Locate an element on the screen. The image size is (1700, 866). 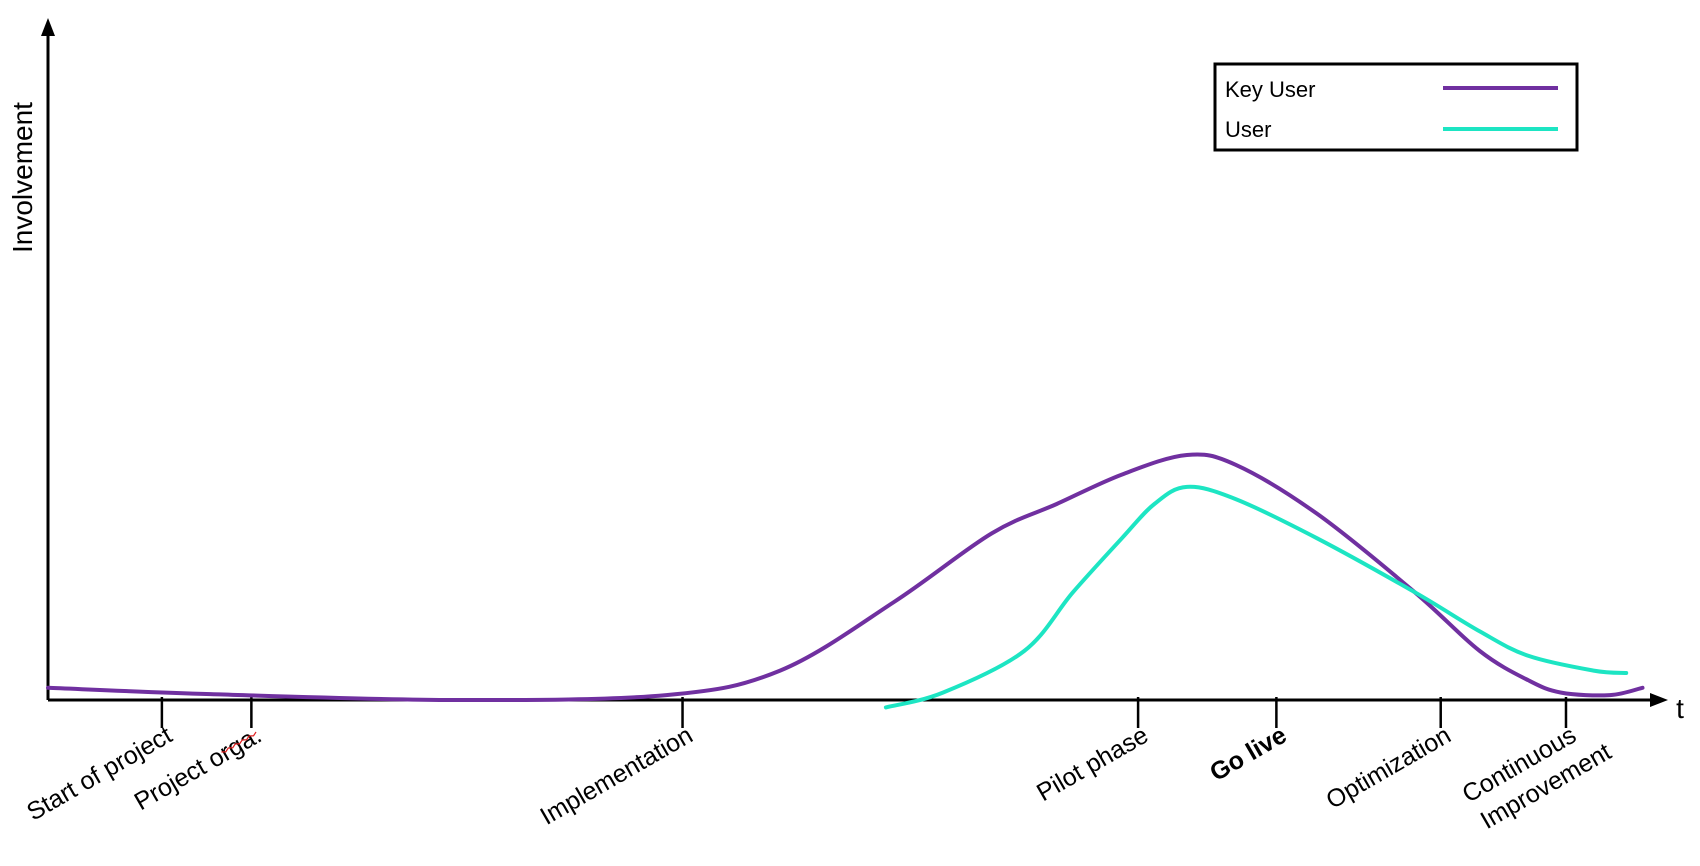
series-line-user is located at coordinates (1256, 597).